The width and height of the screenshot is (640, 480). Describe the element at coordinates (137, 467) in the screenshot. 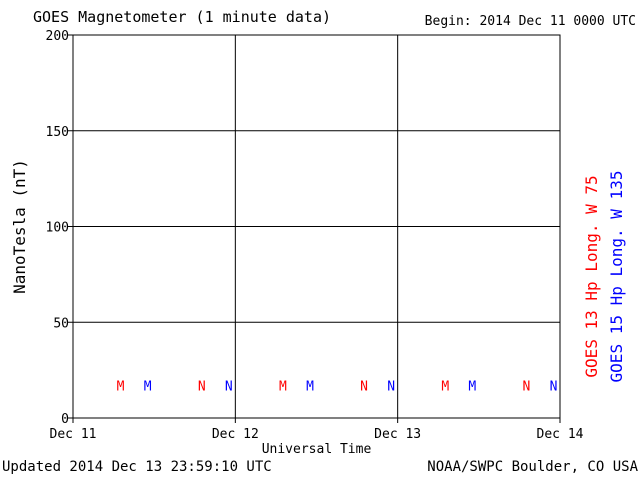

I see `updated-timestamp: Updated 2014 Dec 13 23:59:10 UTC` at that location.